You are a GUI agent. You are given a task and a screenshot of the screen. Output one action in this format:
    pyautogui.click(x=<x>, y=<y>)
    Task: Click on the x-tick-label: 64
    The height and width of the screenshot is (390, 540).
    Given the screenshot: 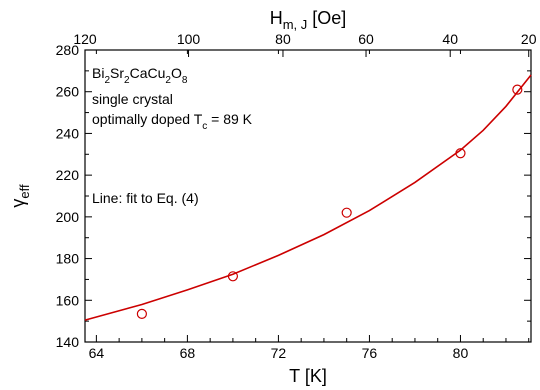 What is the action you would take?
    pyautogui.click(x=97, y=353)
    